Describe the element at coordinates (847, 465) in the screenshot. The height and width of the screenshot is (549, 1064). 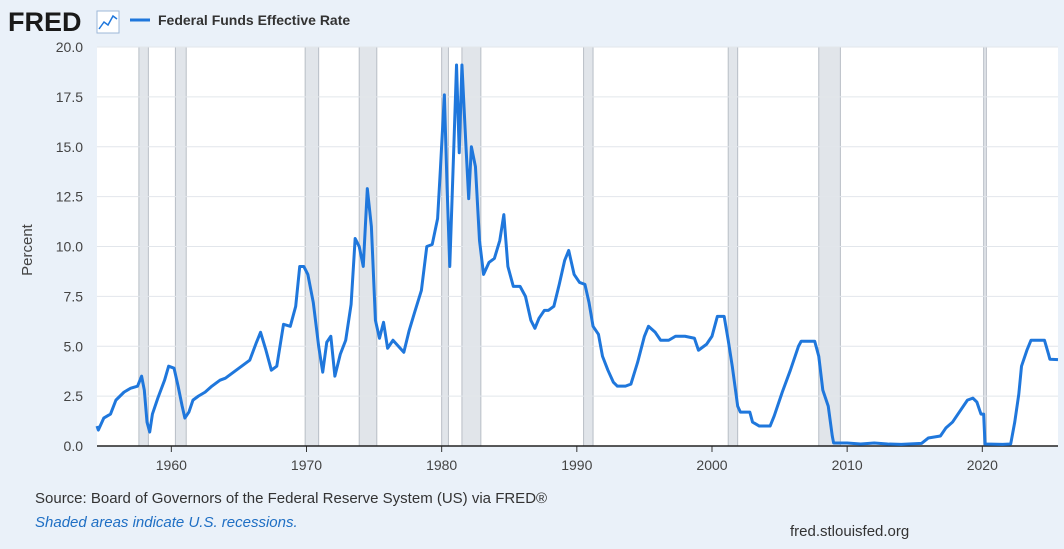
I see `x-tick-label: 2010` at that location.